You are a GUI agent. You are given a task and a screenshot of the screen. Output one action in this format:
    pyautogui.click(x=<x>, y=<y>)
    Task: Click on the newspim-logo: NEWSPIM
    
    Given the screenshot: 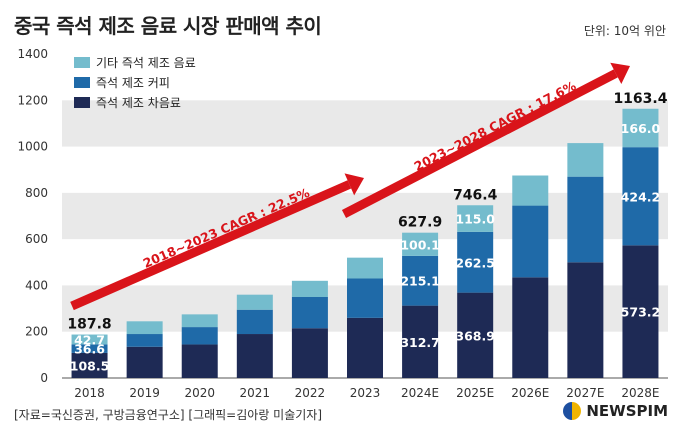 What is the action you would take?
    pyautogui.click(x=615, y=411)
    